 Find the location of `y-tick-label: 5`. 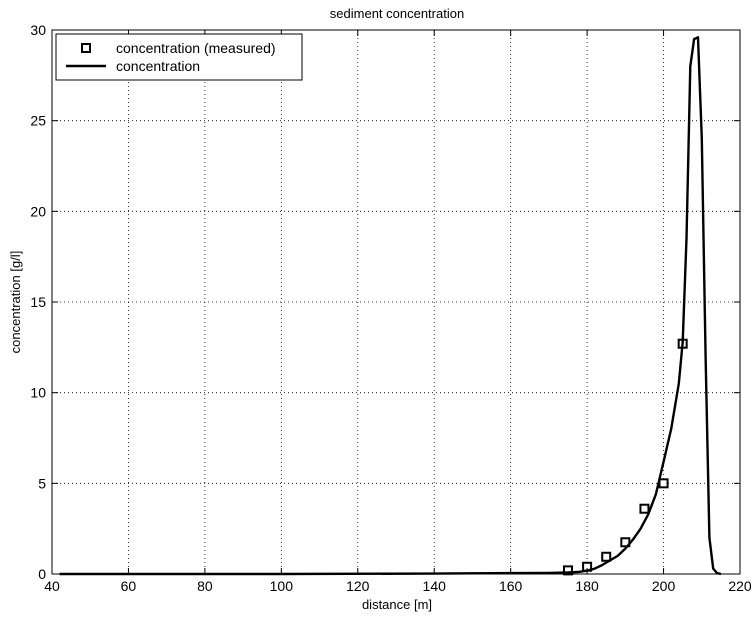

y-tick-label: 5 is located at coordinates (42, 483).